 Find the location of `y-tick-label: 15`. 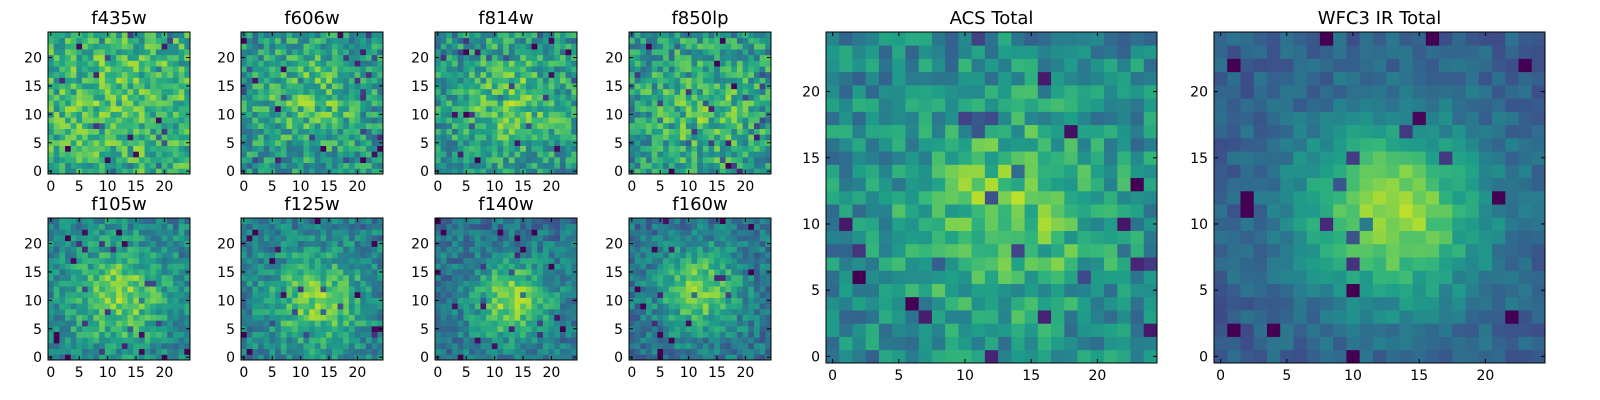

y-tick-label: 15 is located at coordinates (33, 87).